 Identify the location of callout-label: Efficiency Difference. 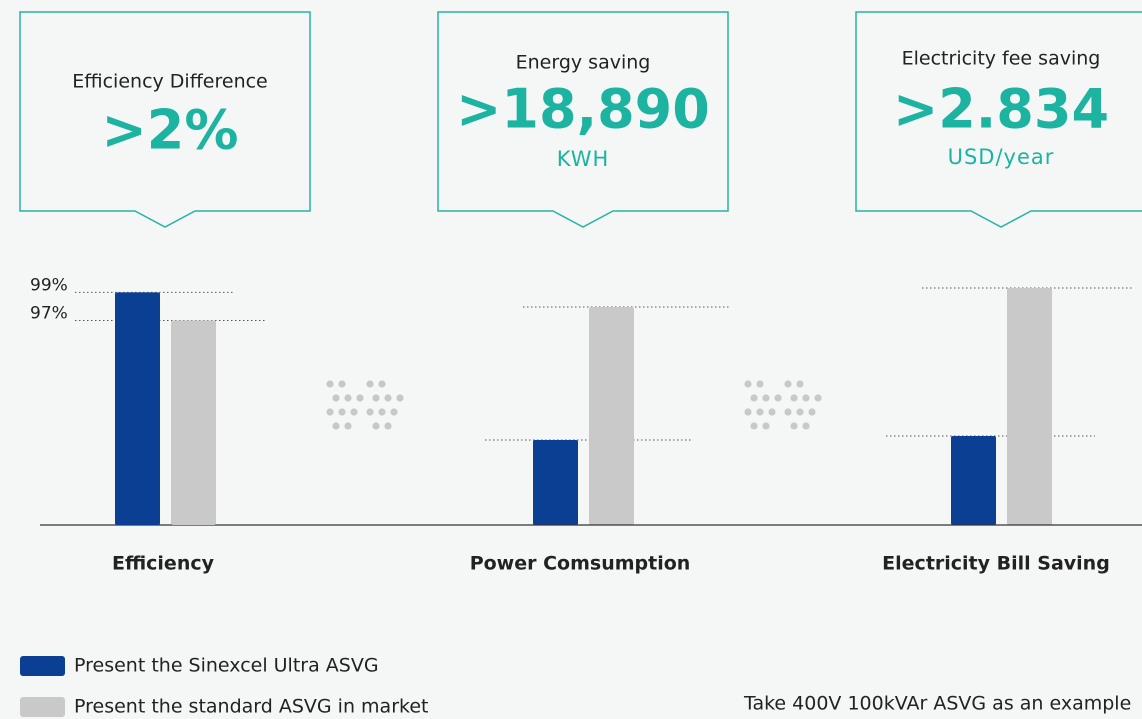
(170, 82).